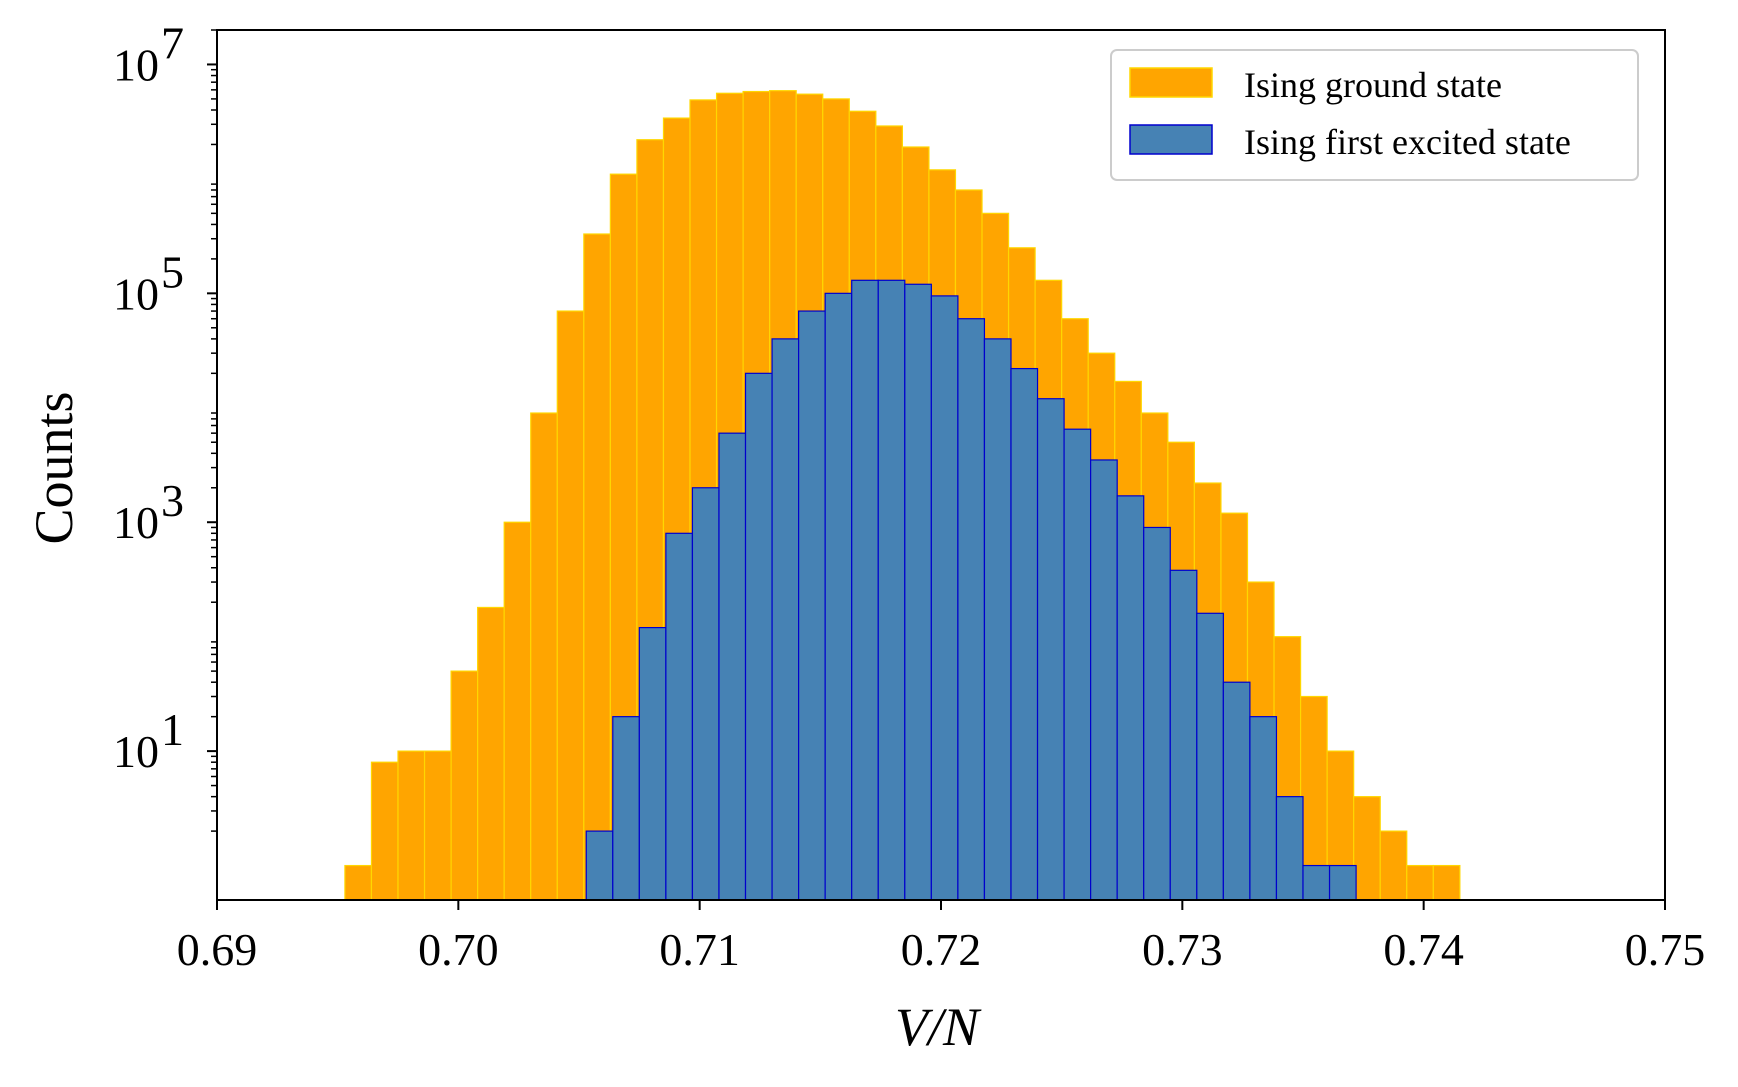 This screenshot has width=1738, height=1087. I want to click on y-axis-label: Counts, so click(54, 467).